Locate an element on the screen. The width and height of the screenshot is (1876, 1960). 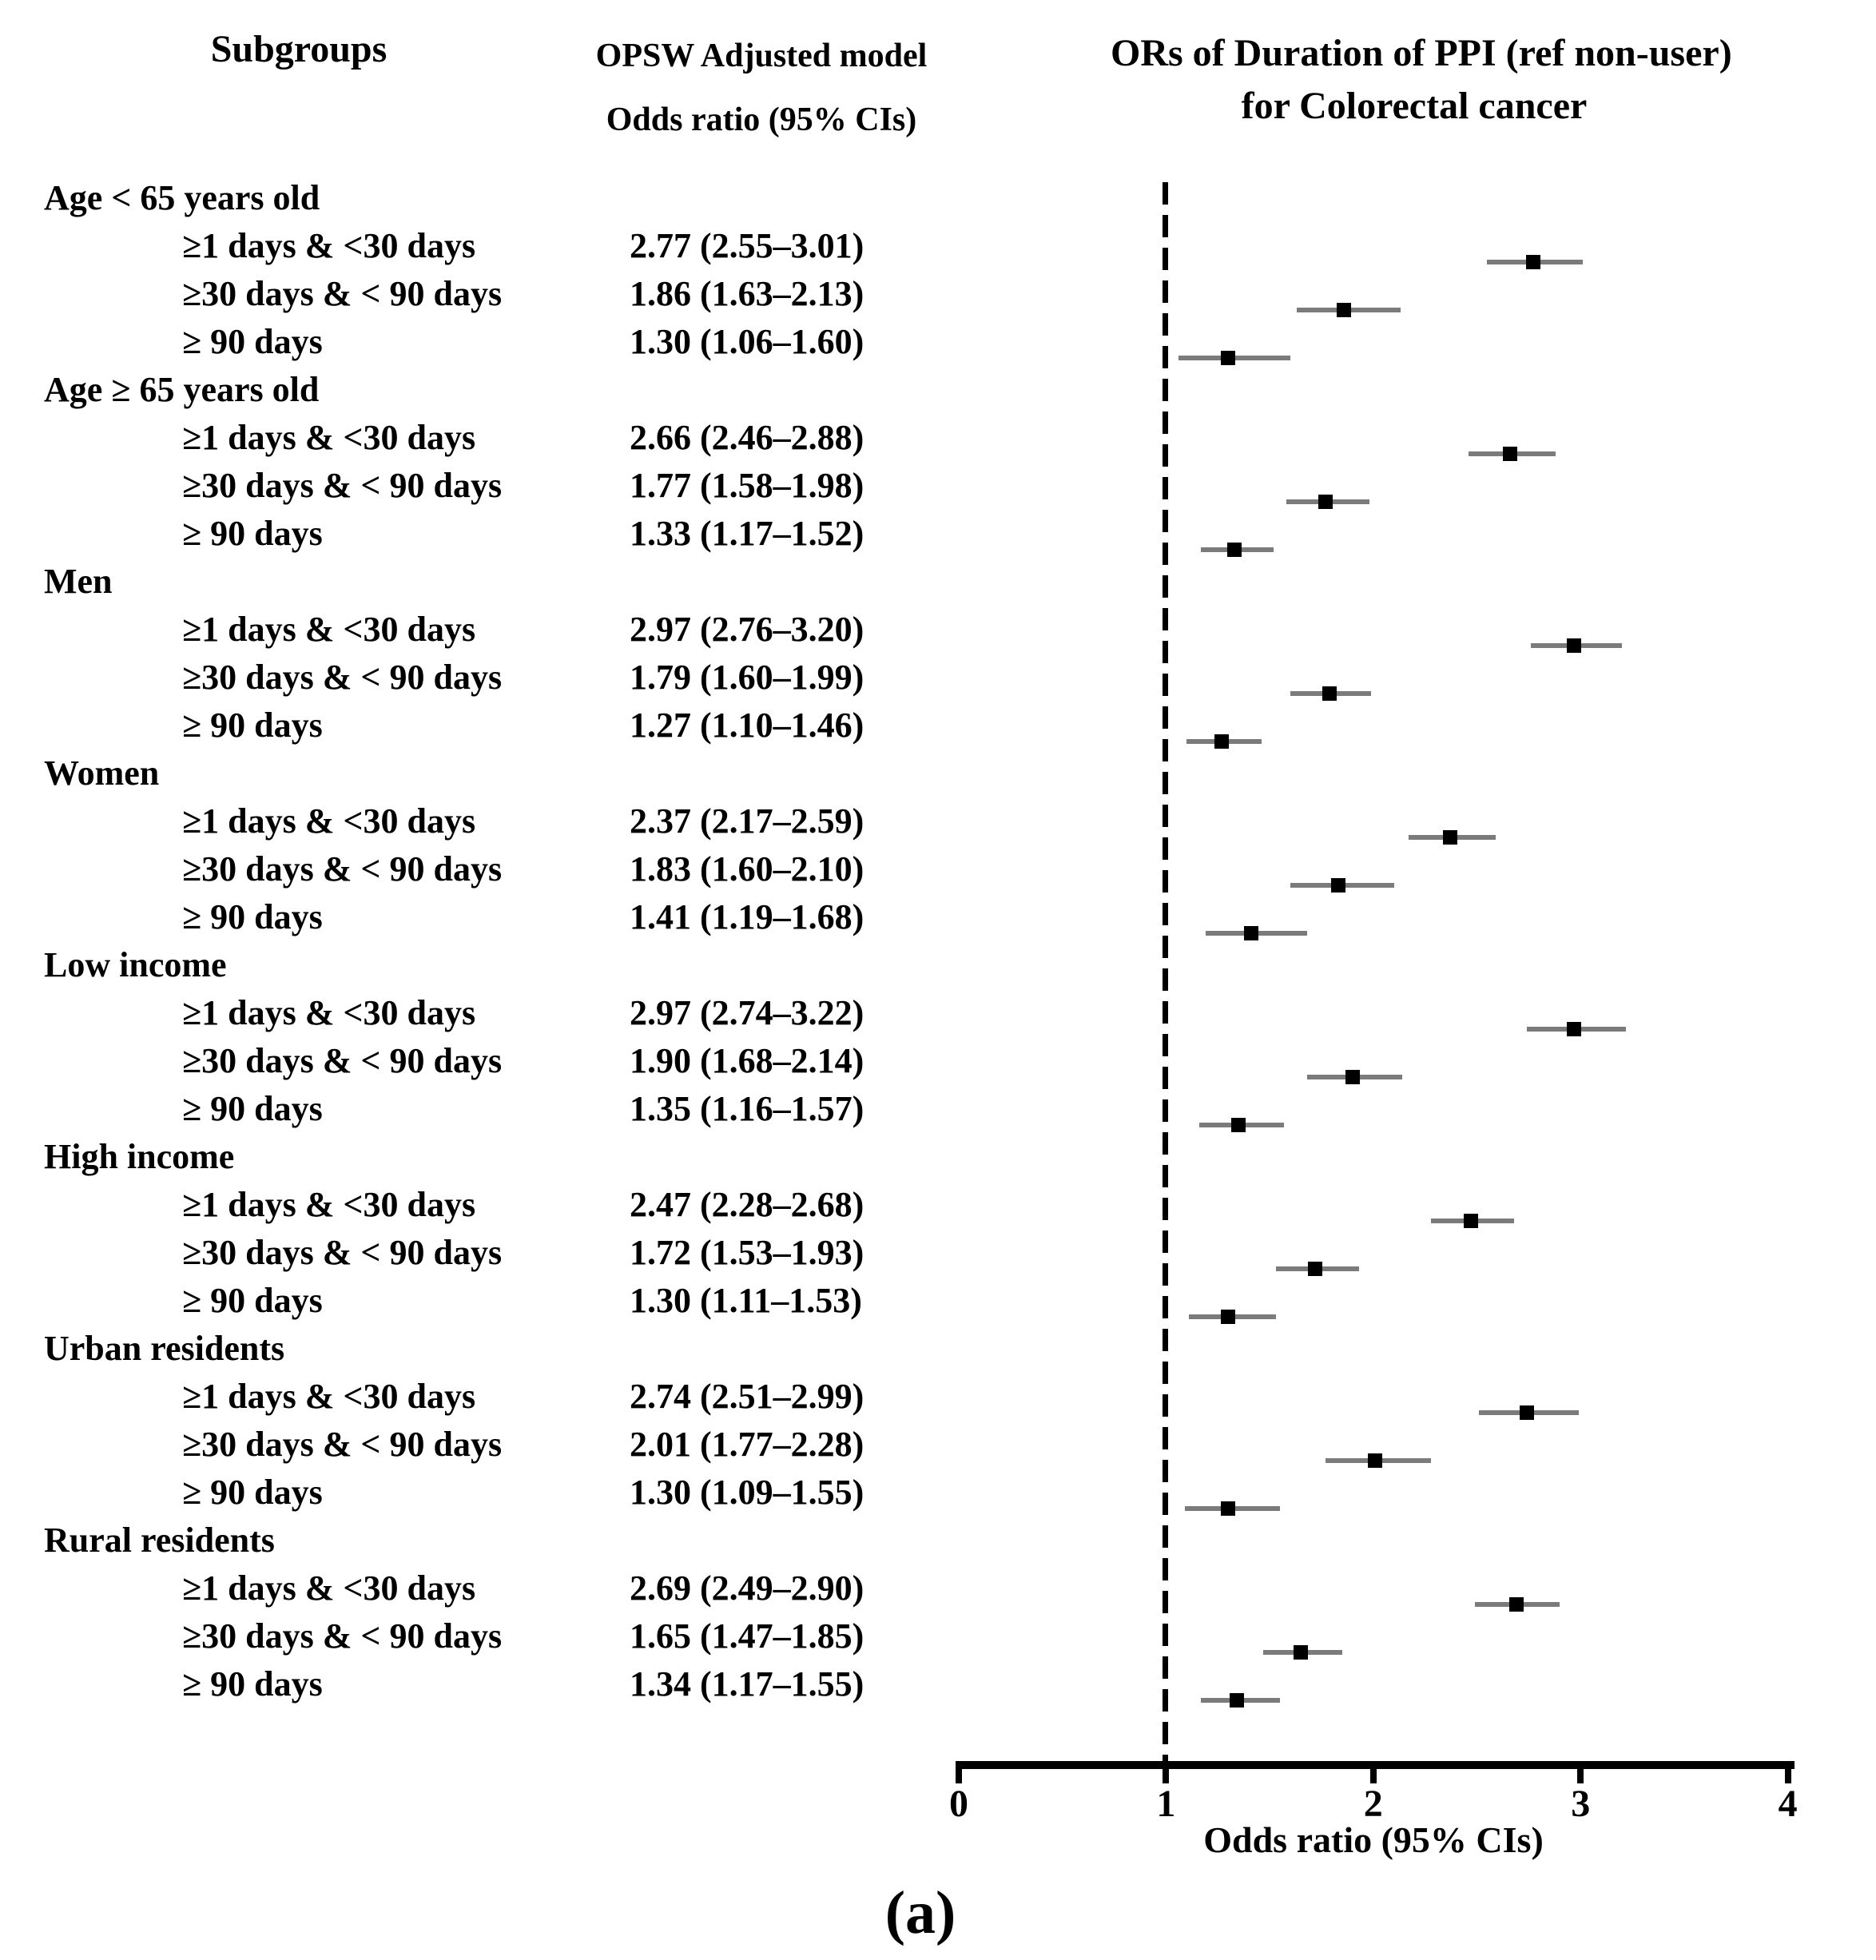
or-value: 2.01 (1.77–2.28) is located at coordinates (747, 1444).